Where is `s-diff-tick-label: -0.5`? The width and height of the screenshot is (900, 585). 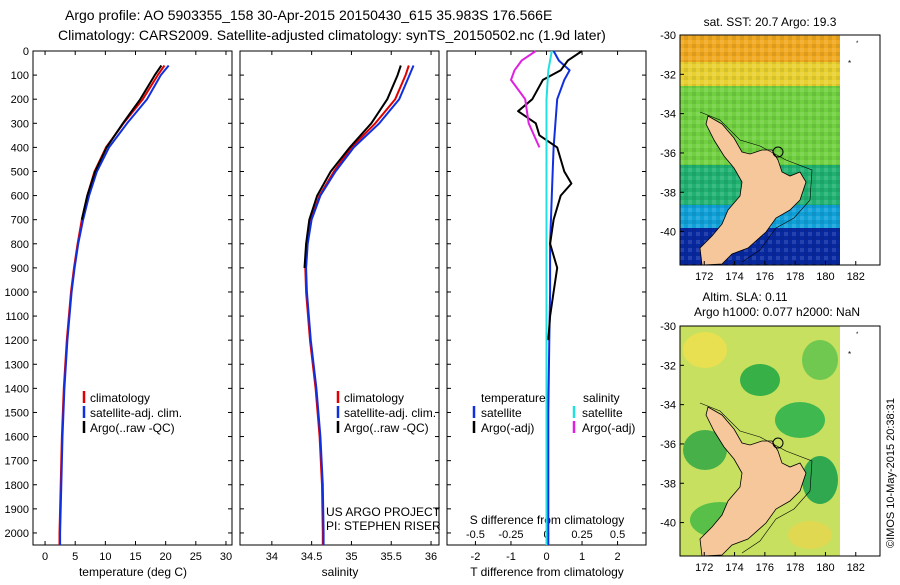
s-diff-tick-label: -0.5 is located at coordinates (475, 535).